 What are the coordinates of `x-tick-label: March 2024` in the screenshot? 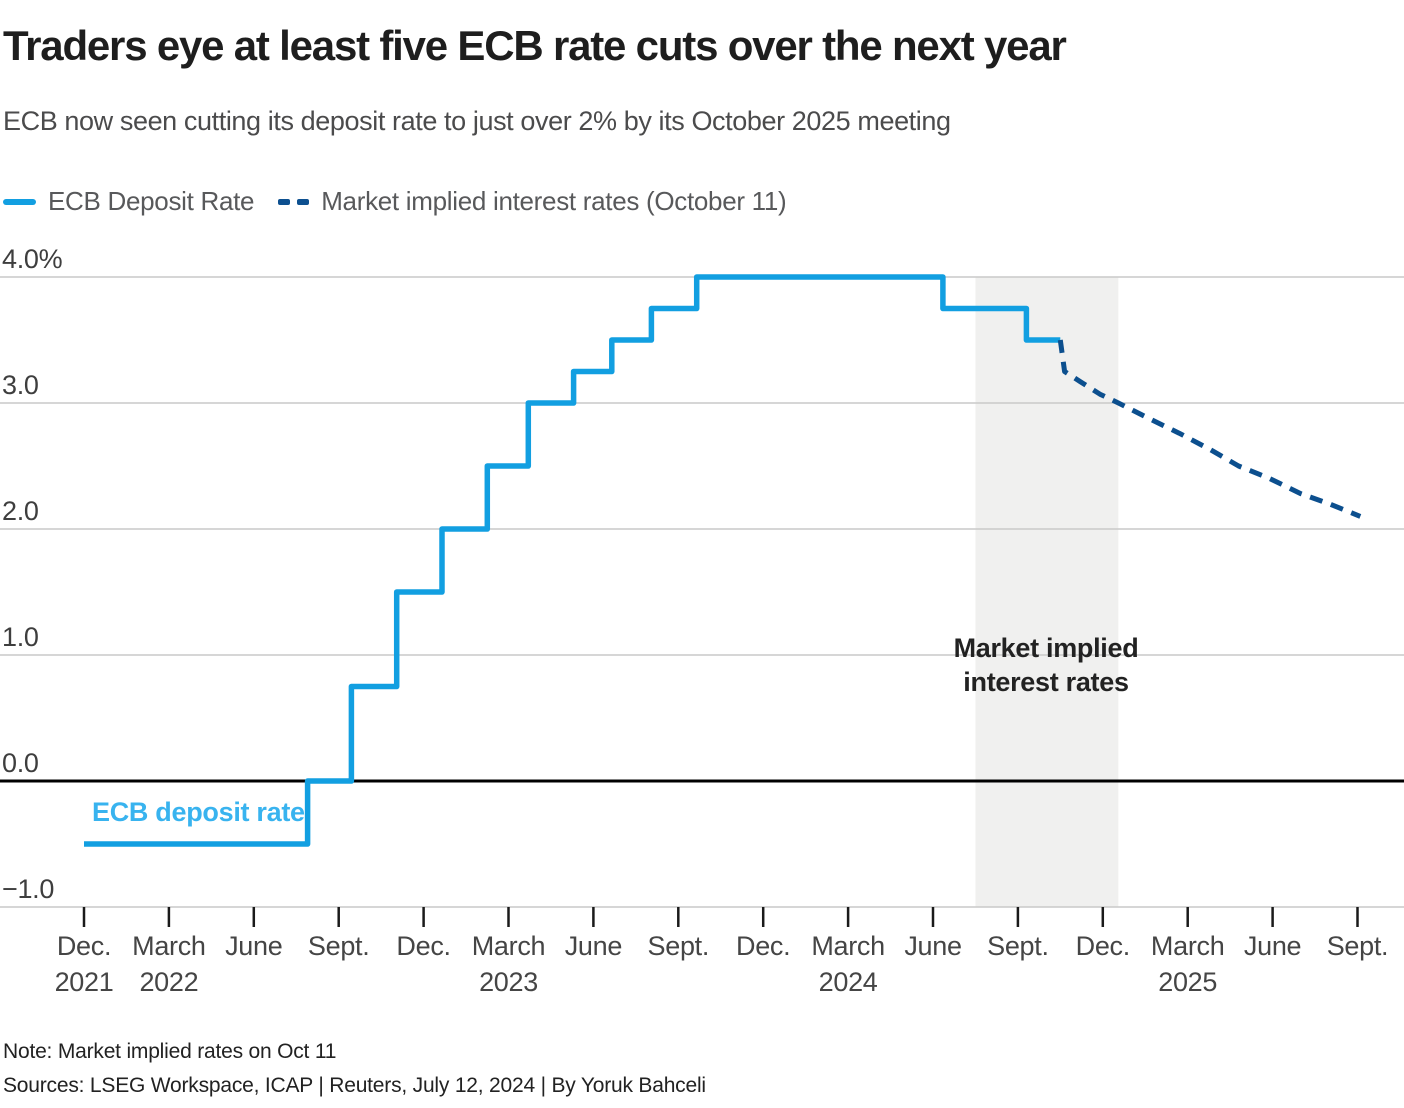 It's located at (848, 964).